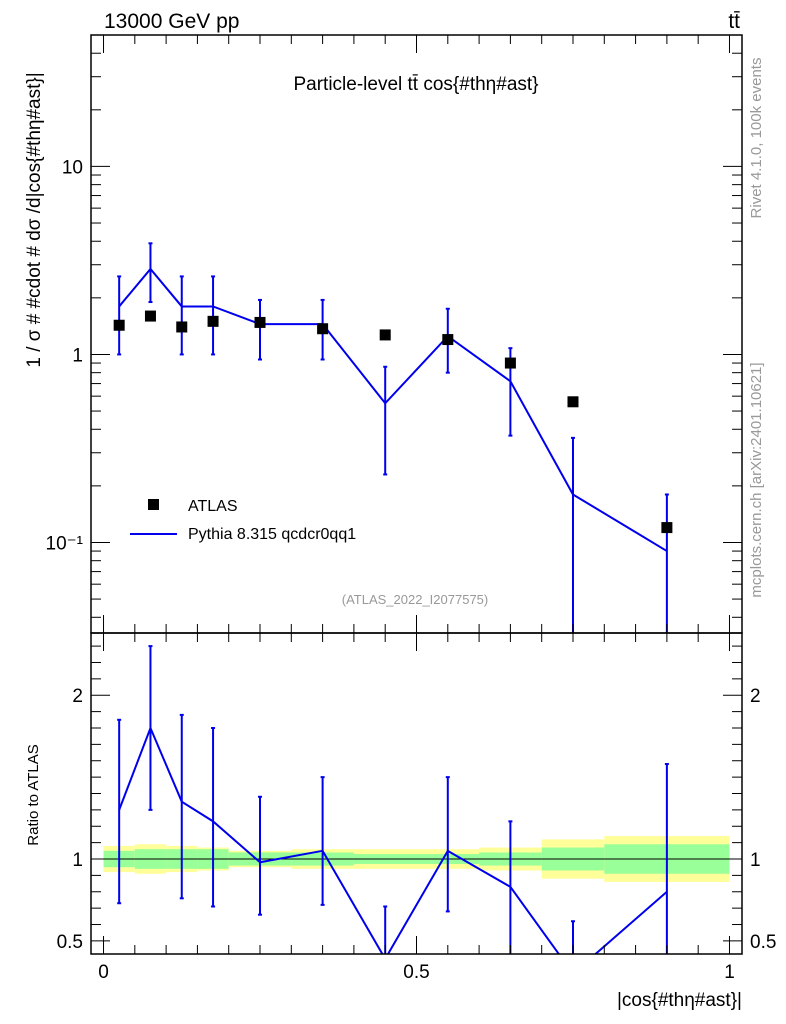 This screenshot has width=786, height=1024. Describe the element at coordinates (734, 21) in the screenshot. I see `process-label: tt̄` at that location.